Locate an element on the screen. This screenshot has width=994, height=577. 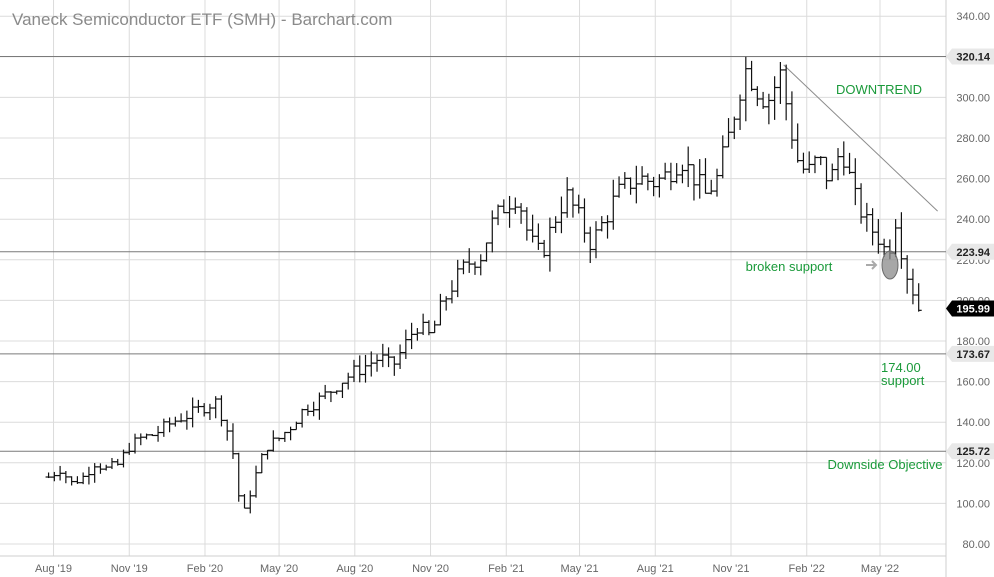
y-tick-label: 160.00 is located at coordinates (973, 383).